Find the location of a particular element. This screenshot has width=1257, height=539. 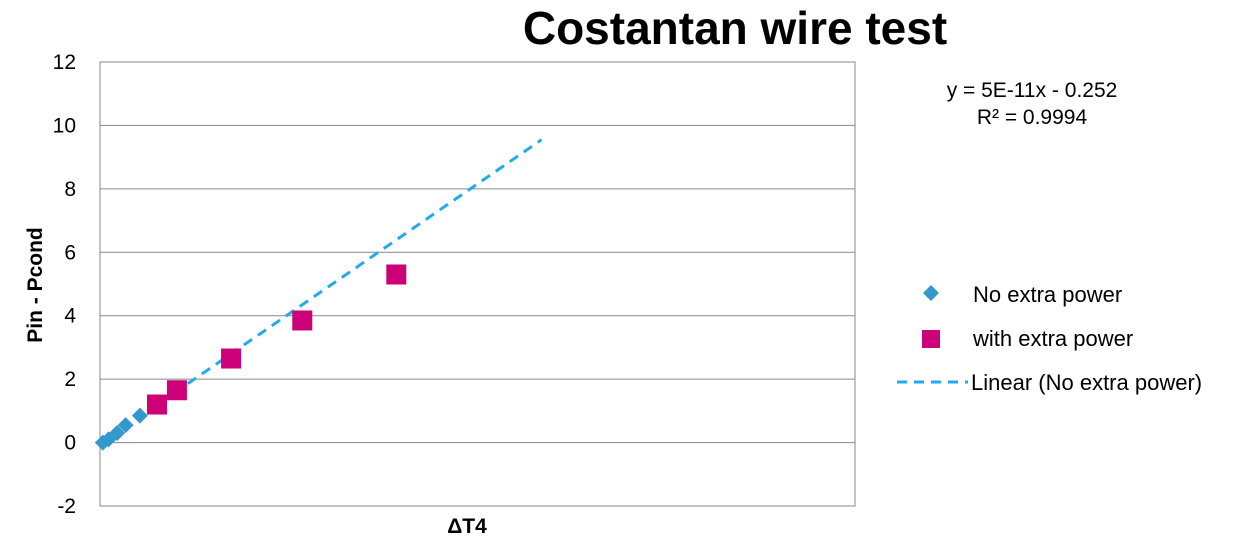

y-tick-2: 2 is located at coordinates (70, 379).